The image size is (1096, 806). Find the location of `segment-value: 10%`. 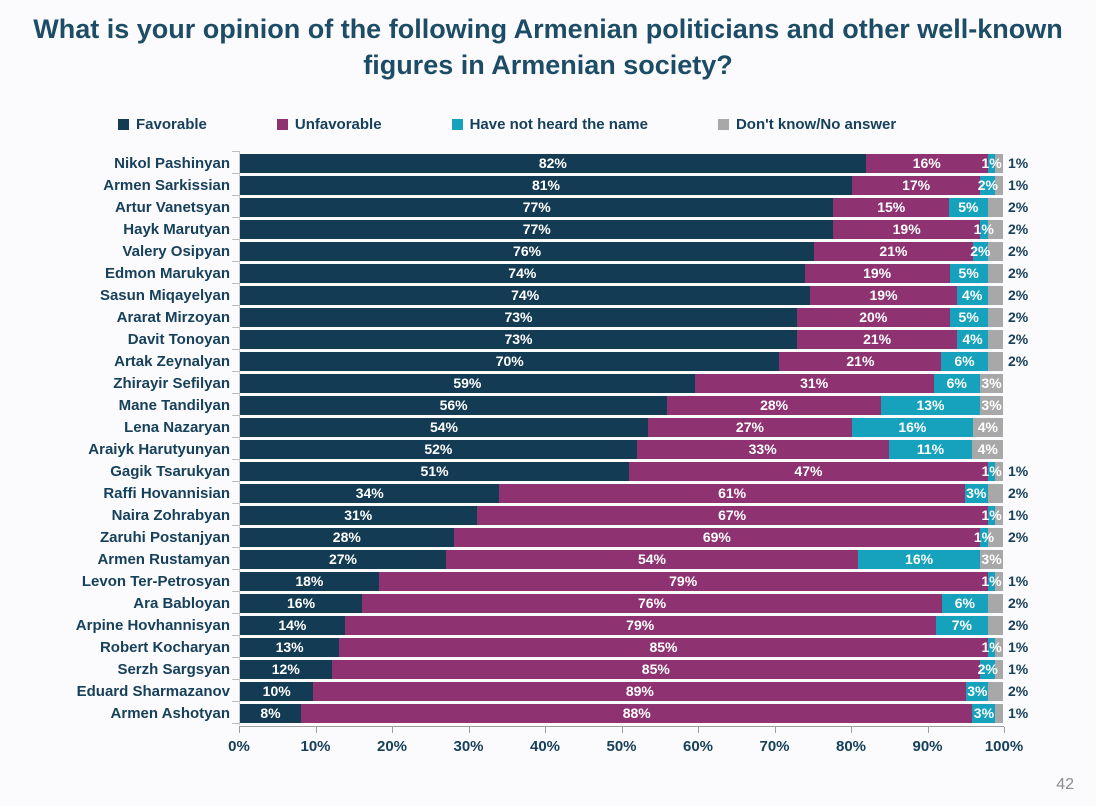

segment-value: 10% is located at coordinates (276, 691).